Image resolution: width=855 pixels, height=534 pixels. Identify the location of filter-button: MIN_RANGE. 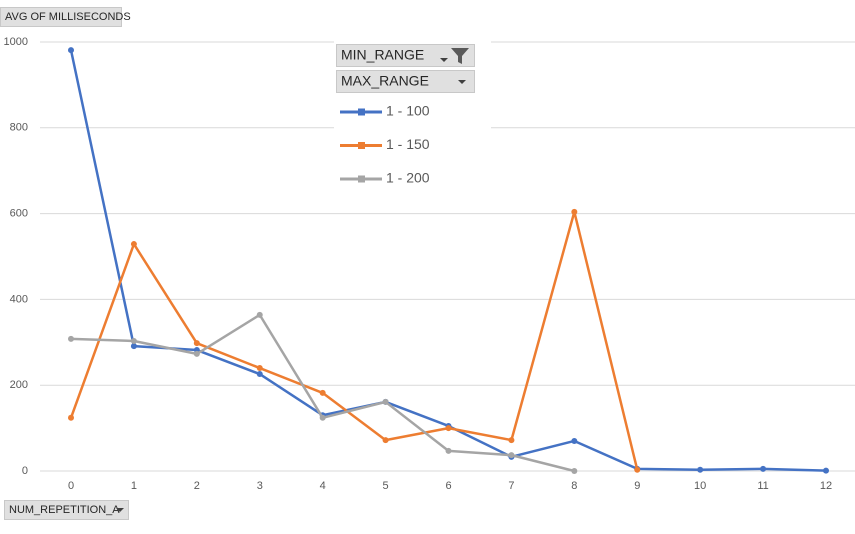
(405, 55).